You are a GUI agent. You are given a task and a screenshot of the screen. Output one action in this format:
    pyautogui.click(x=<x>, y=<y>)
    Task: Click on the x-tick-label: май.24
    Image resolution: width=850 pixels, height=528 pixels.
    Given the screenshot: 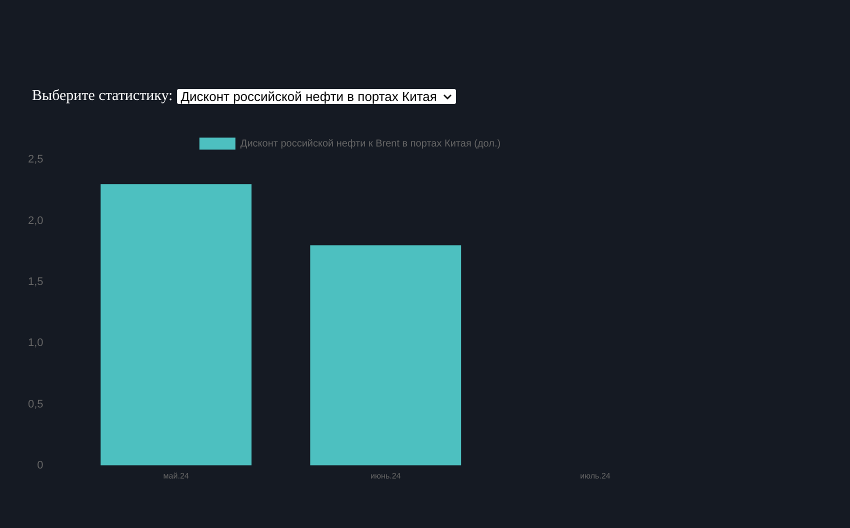 What is the action you would take?
    pyautogui.click(x=176, y=475)
    